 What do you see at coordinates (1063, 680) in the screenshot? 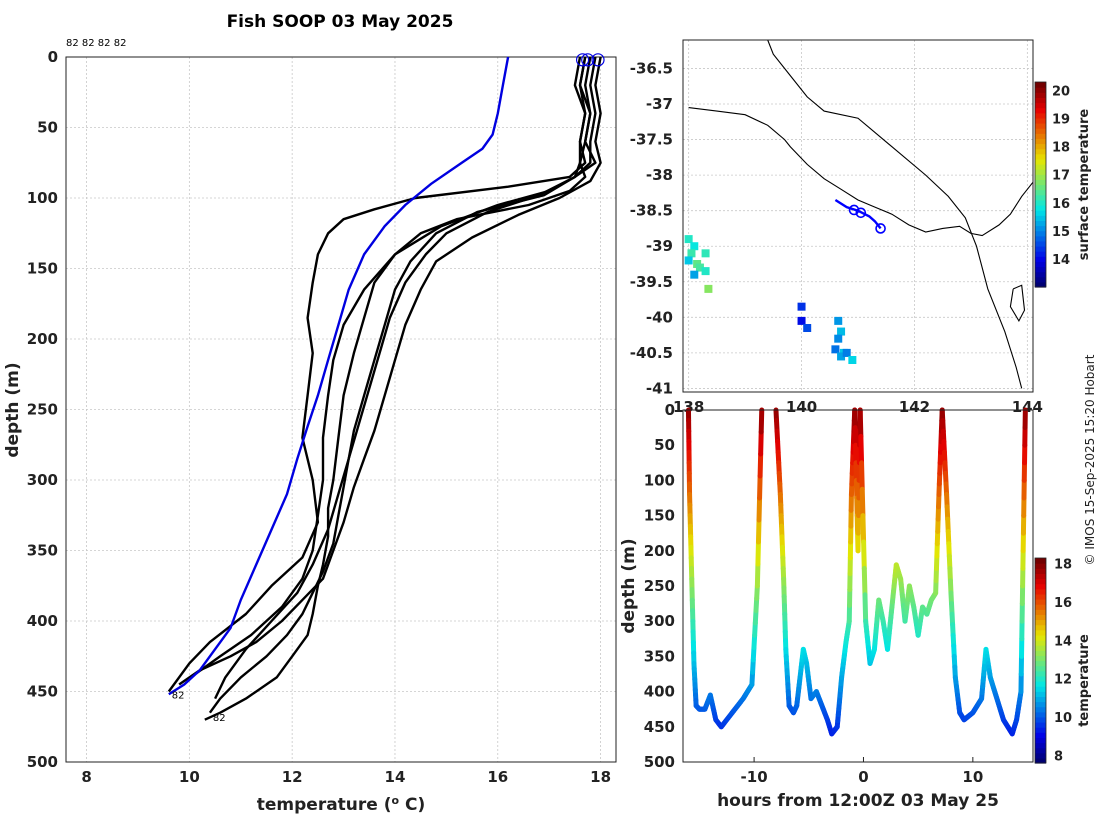
I see `colorbar-tick-label: 12` at bounding box center [1063, 680].